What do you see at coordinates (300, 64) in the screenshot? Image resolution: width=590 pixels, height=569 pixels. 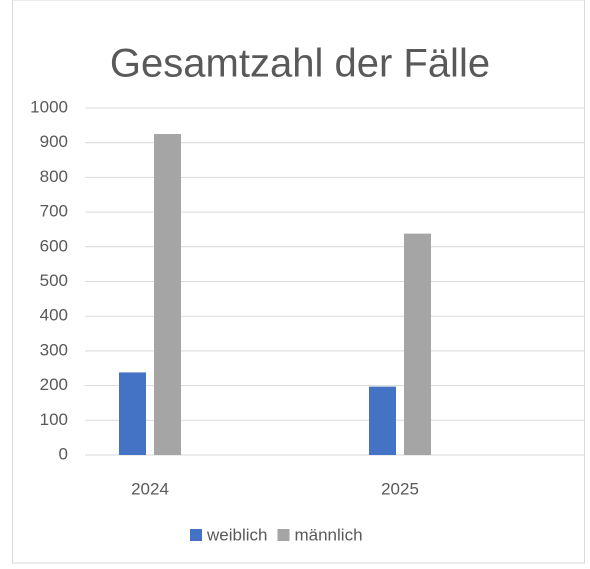 I see `chart-title: Gesamtzahl der Fälle` at bounding box center [300, 64].